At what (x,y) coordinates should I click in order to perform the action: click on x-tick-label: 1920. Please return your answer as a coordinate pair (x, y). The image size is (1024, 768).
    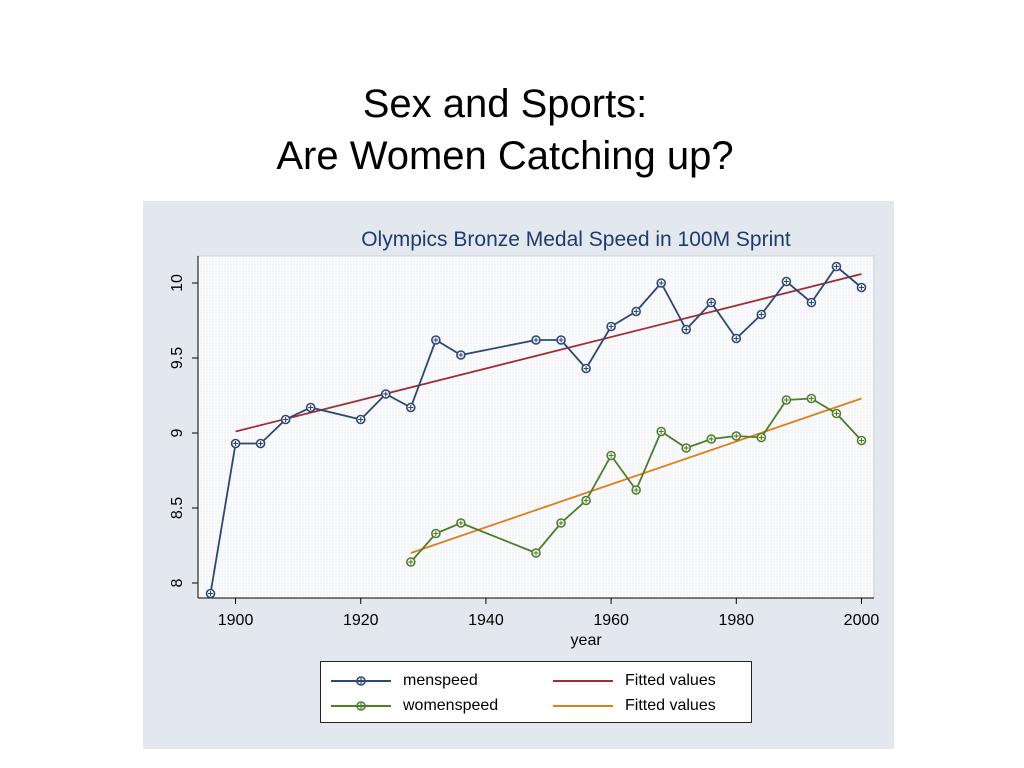
    Looking at the image, I should click on (361, 620).